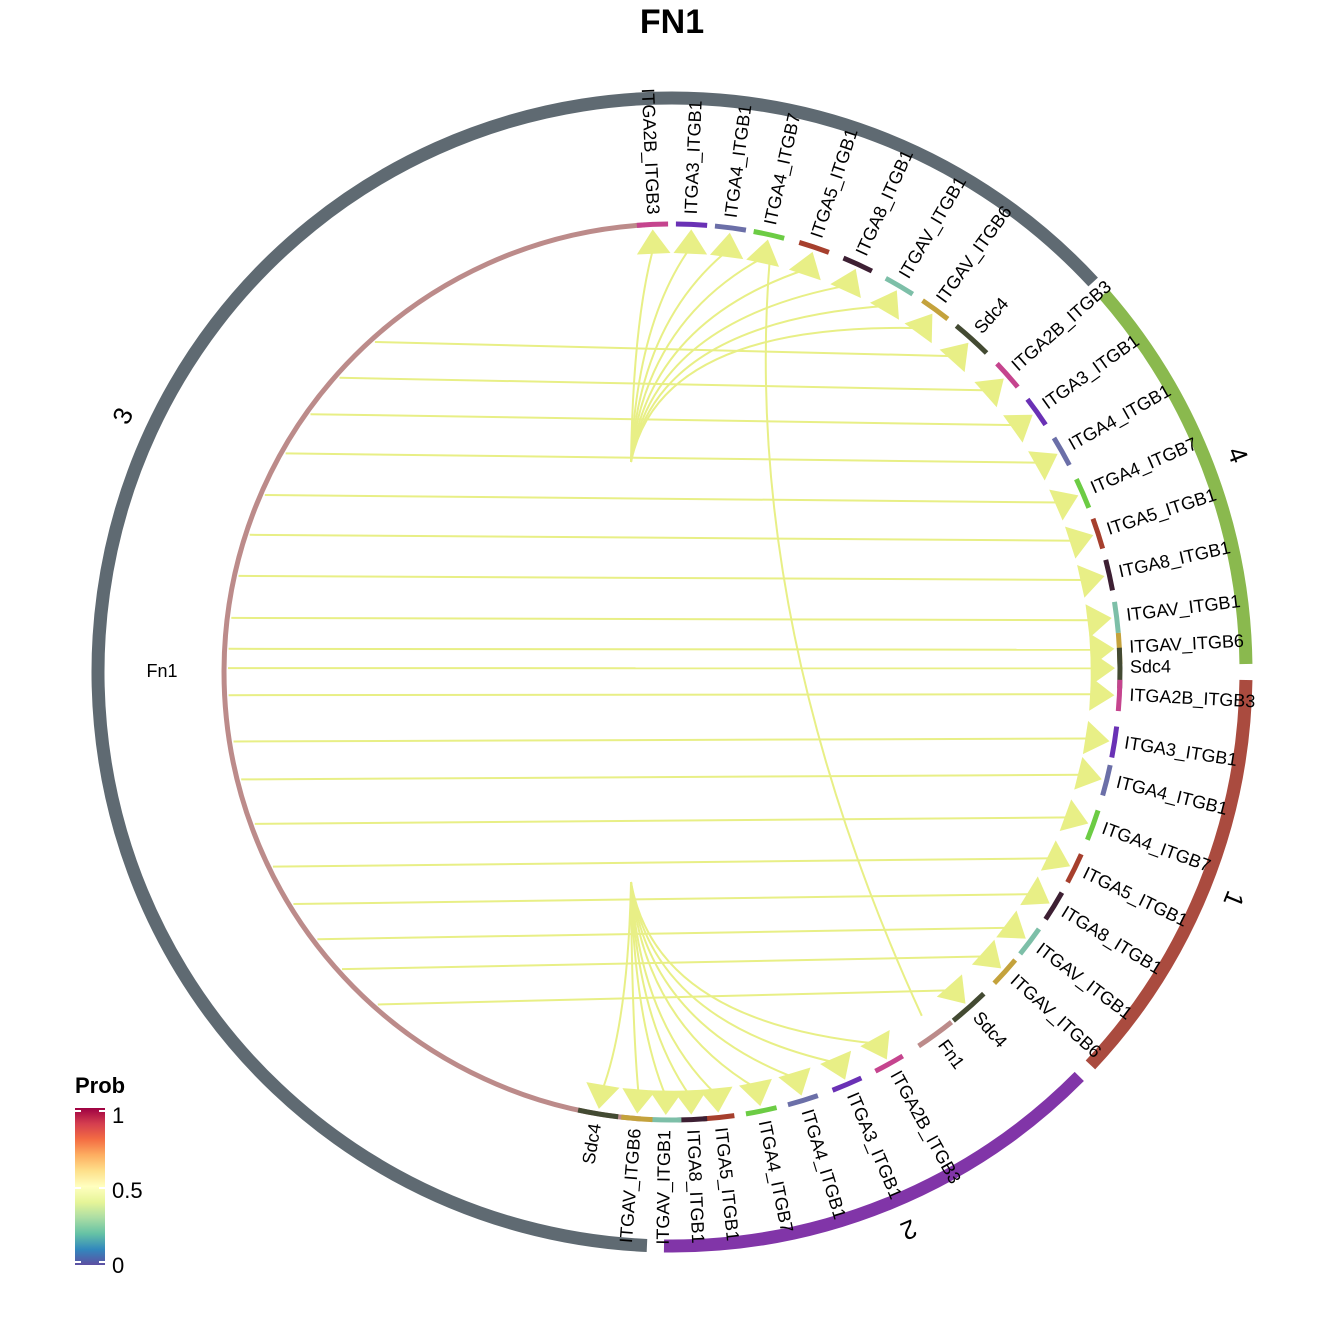 This screenshot has width=1344, height=1344. Describe the element at coordinates (161, 671) in the screenshot. I see `source-sector-label: Fn1` at that location.